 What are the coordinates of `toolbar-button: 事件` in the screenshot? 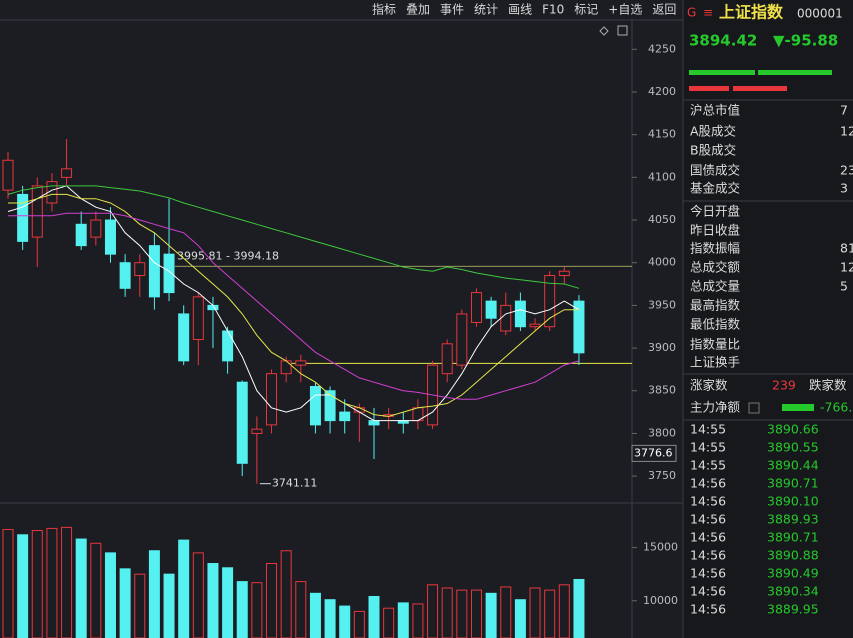 It's located at (452, 10).